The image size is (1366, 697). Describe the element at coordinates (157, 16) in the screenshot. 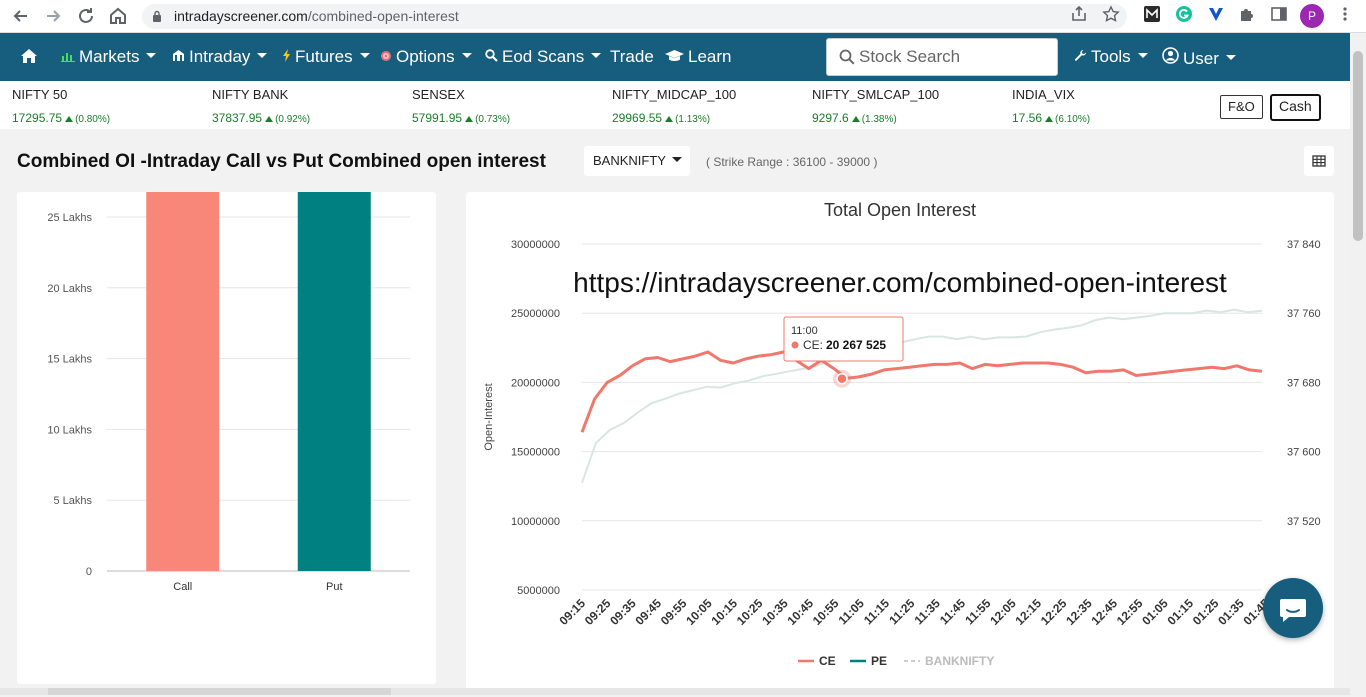

I see `lock-icon` at that location.